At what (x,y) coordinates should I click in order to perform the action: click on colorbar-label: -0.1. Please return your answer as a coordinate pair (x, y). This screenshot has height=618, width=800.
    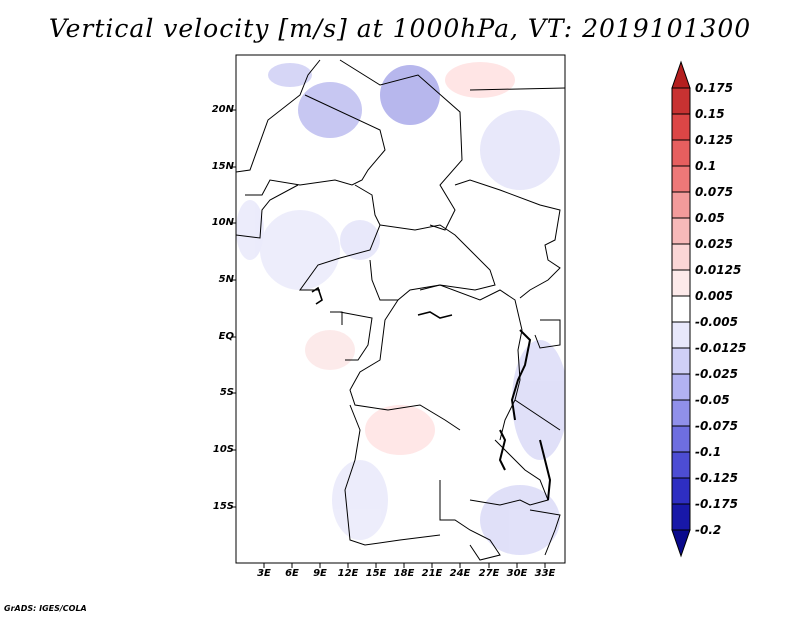
    Looking at the image, I should click on (708, 452).